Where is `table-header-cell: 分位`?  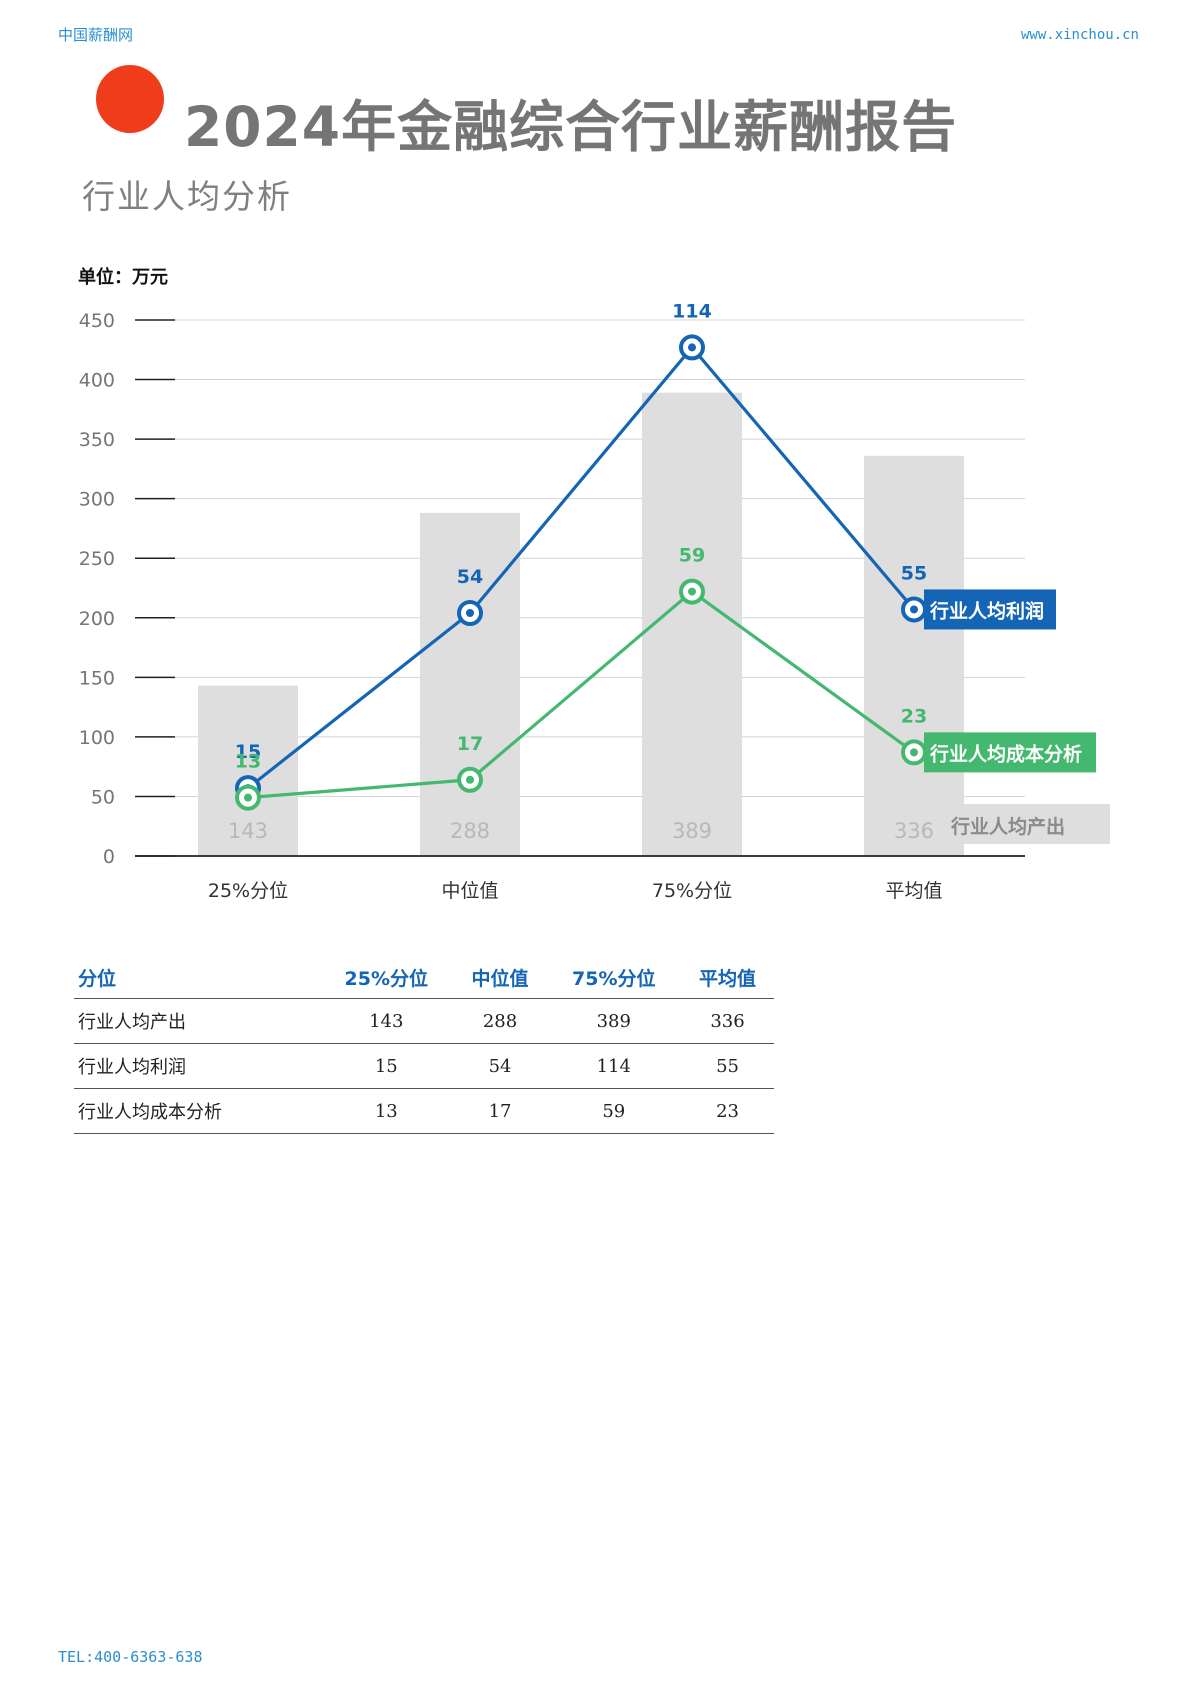 table-header-cell: 分位 is located at coordinates (196, 977).